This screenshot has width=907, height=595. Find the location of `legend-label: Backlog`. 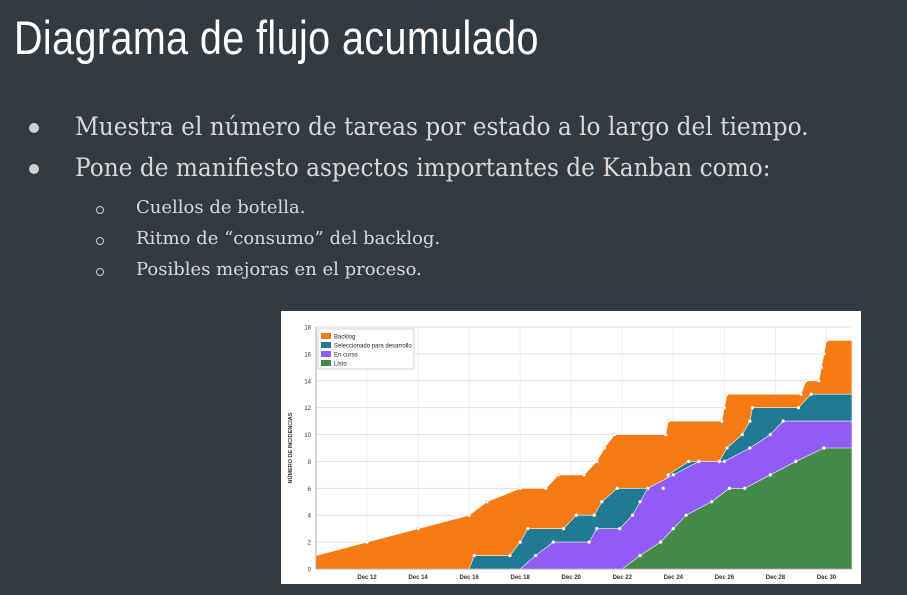

legend-label: Backlog is located at coordinates (344, 338).